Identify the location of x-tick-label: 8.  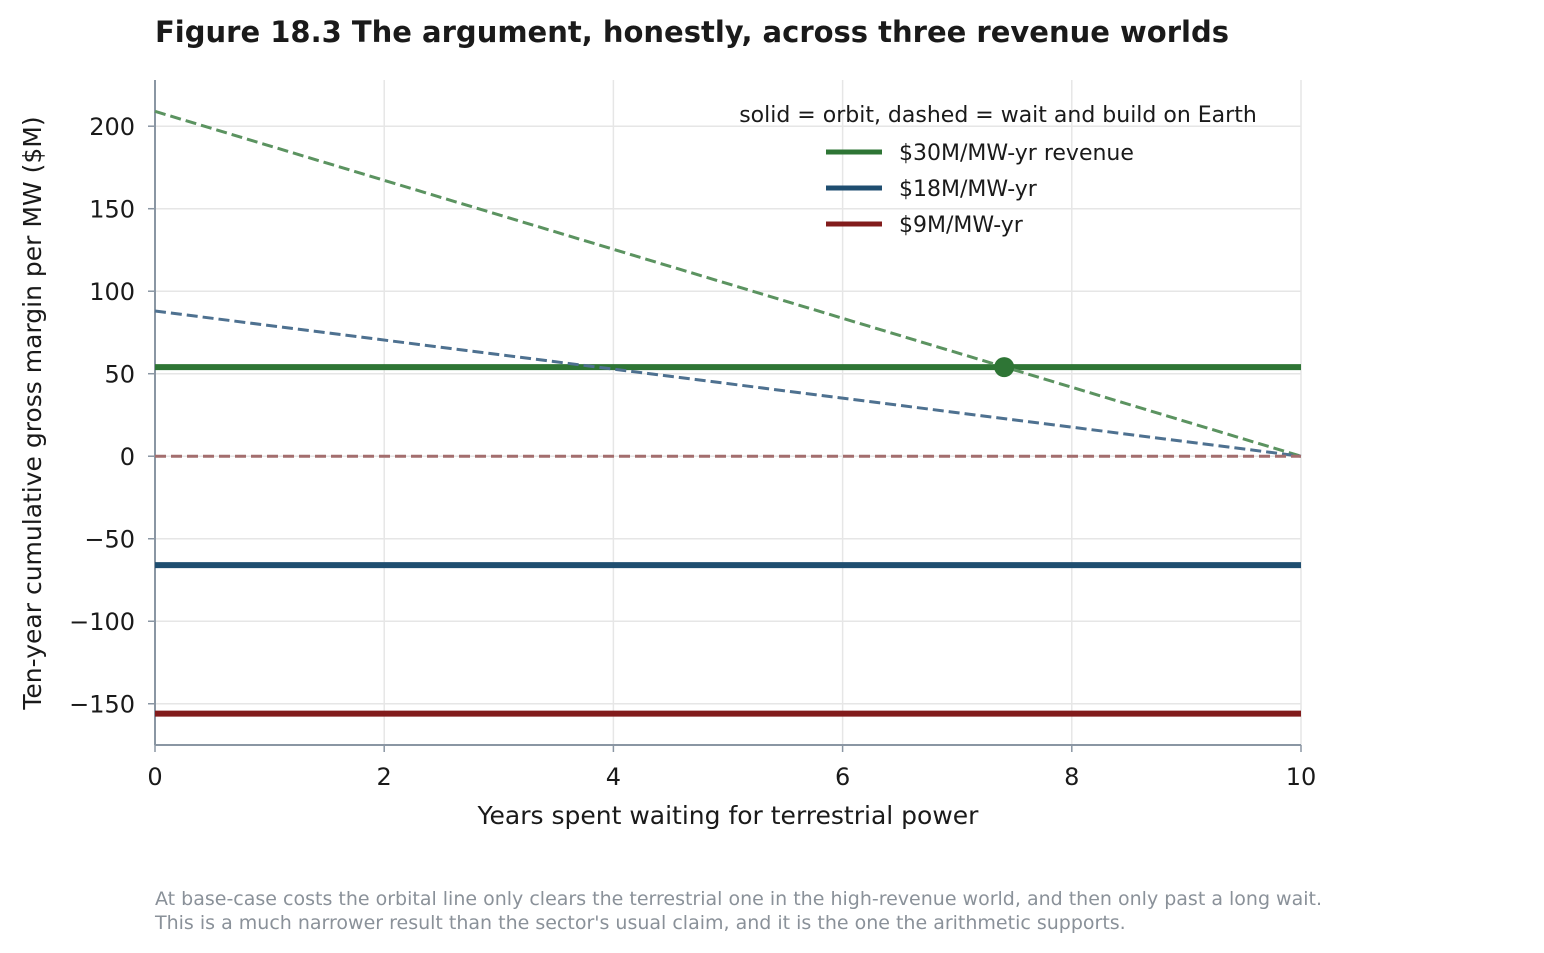
(1071, 777).